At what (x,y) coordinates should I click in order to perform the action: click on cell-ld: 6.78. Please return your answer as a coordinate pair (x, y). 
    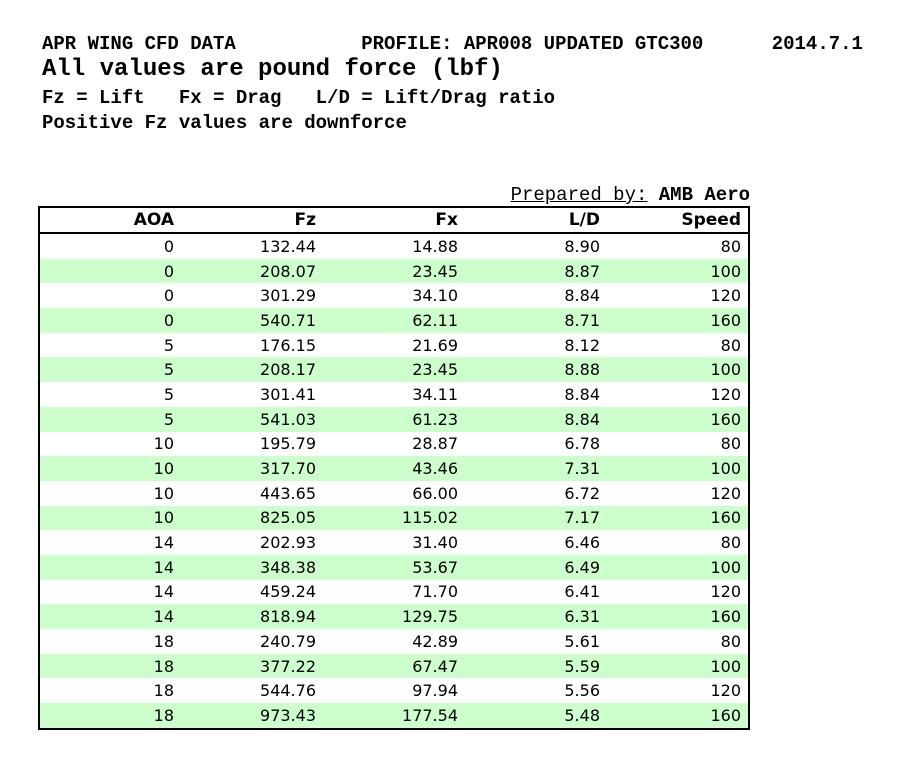
    Looking at the image, I should click on (582, 444).